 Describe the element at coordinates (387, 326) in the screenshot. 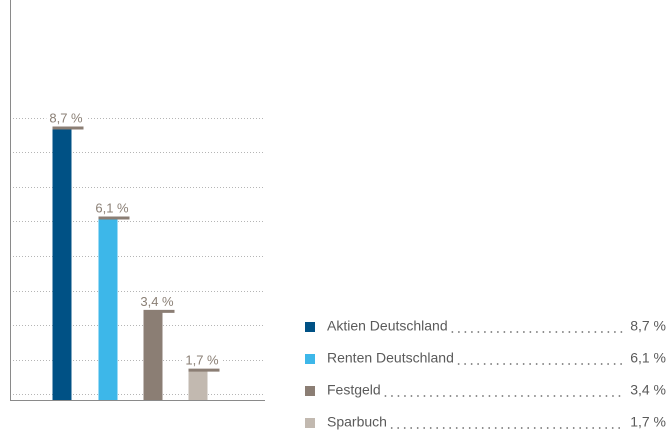

I see `legend-label: Aktien Deutschland` at that location.